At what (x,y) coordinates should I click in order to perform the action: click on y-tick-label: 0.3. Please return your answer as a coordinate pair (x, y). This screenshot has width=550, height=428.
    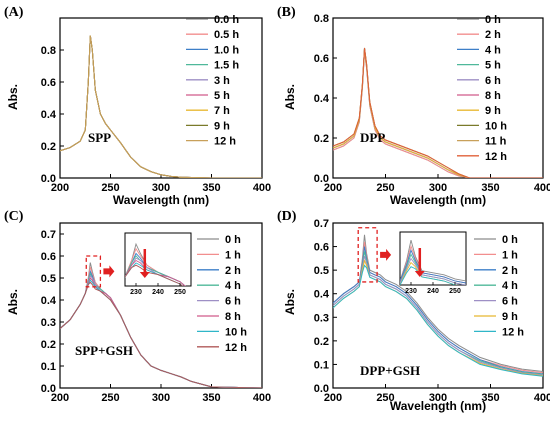
    Looking at the image, I should click on (48, 323).